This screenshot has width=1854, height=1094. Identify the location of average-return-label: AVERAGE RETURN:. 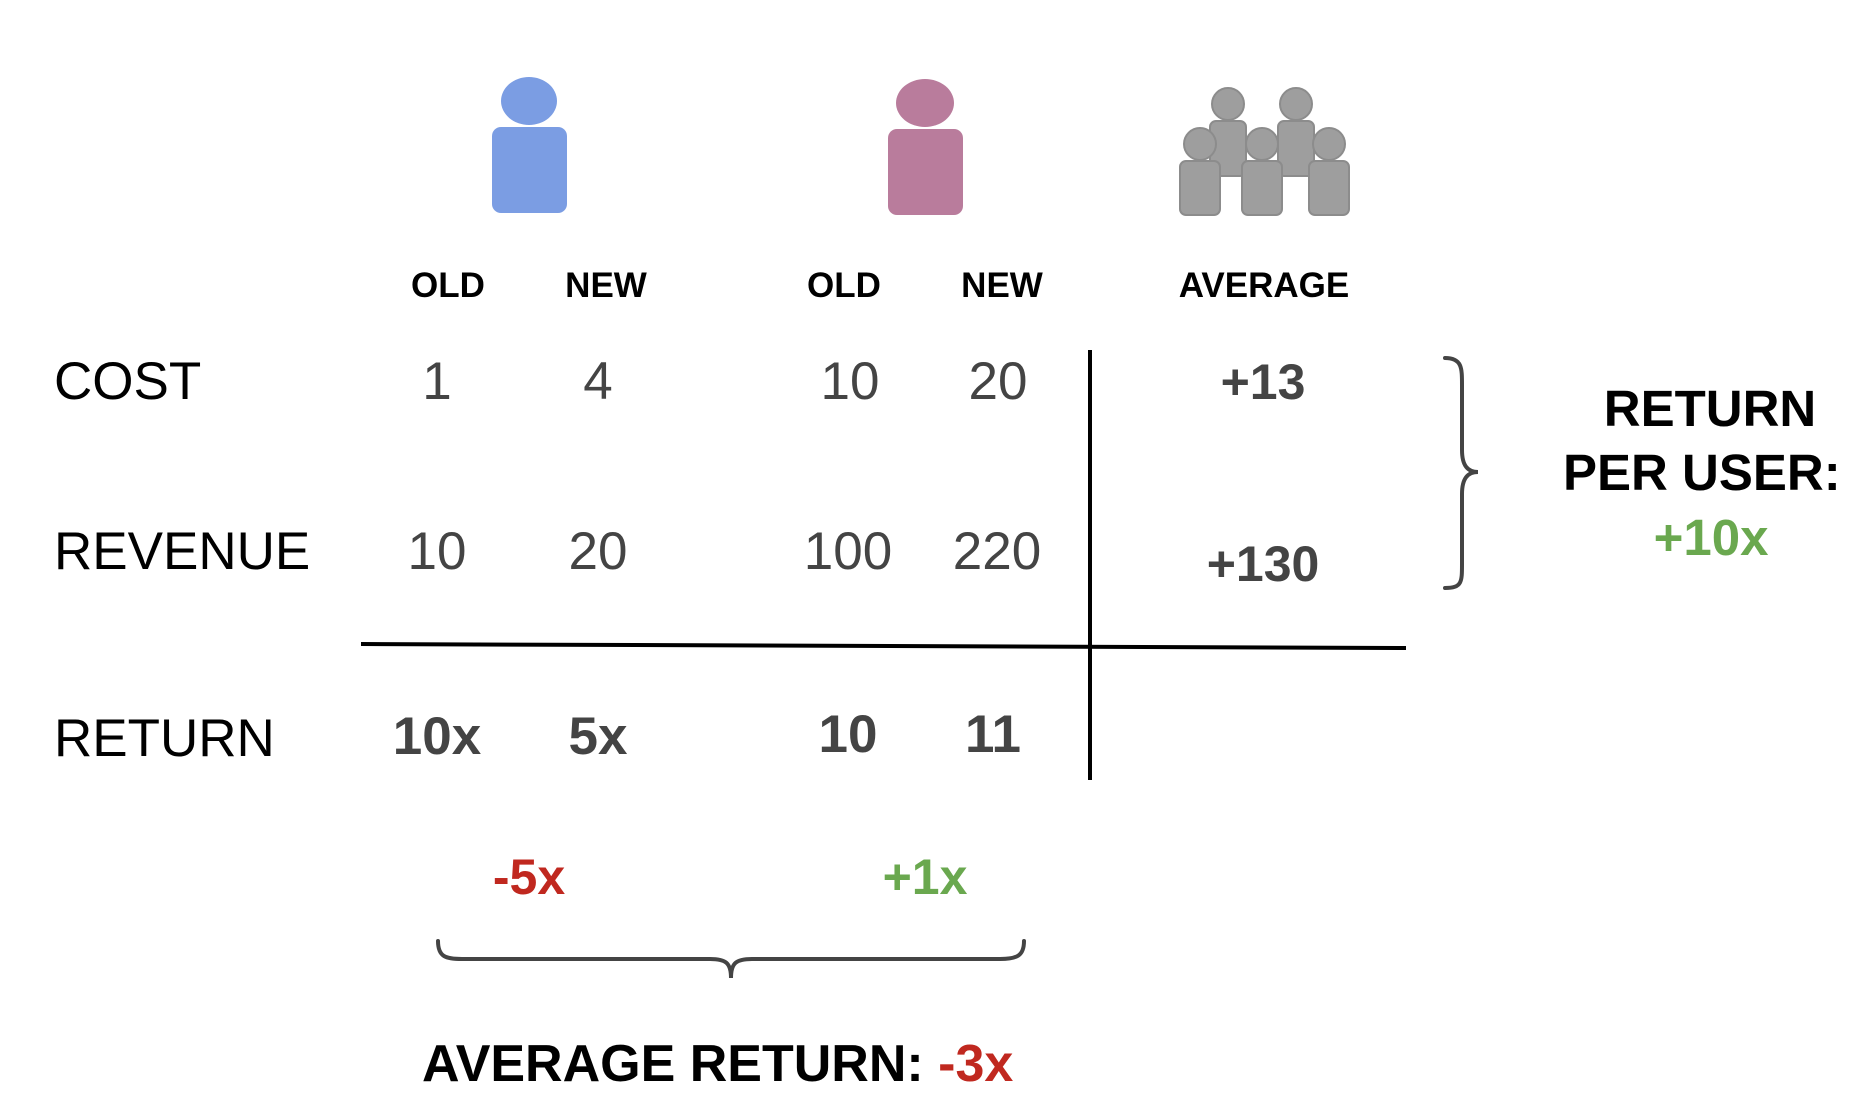
(673, 1064).